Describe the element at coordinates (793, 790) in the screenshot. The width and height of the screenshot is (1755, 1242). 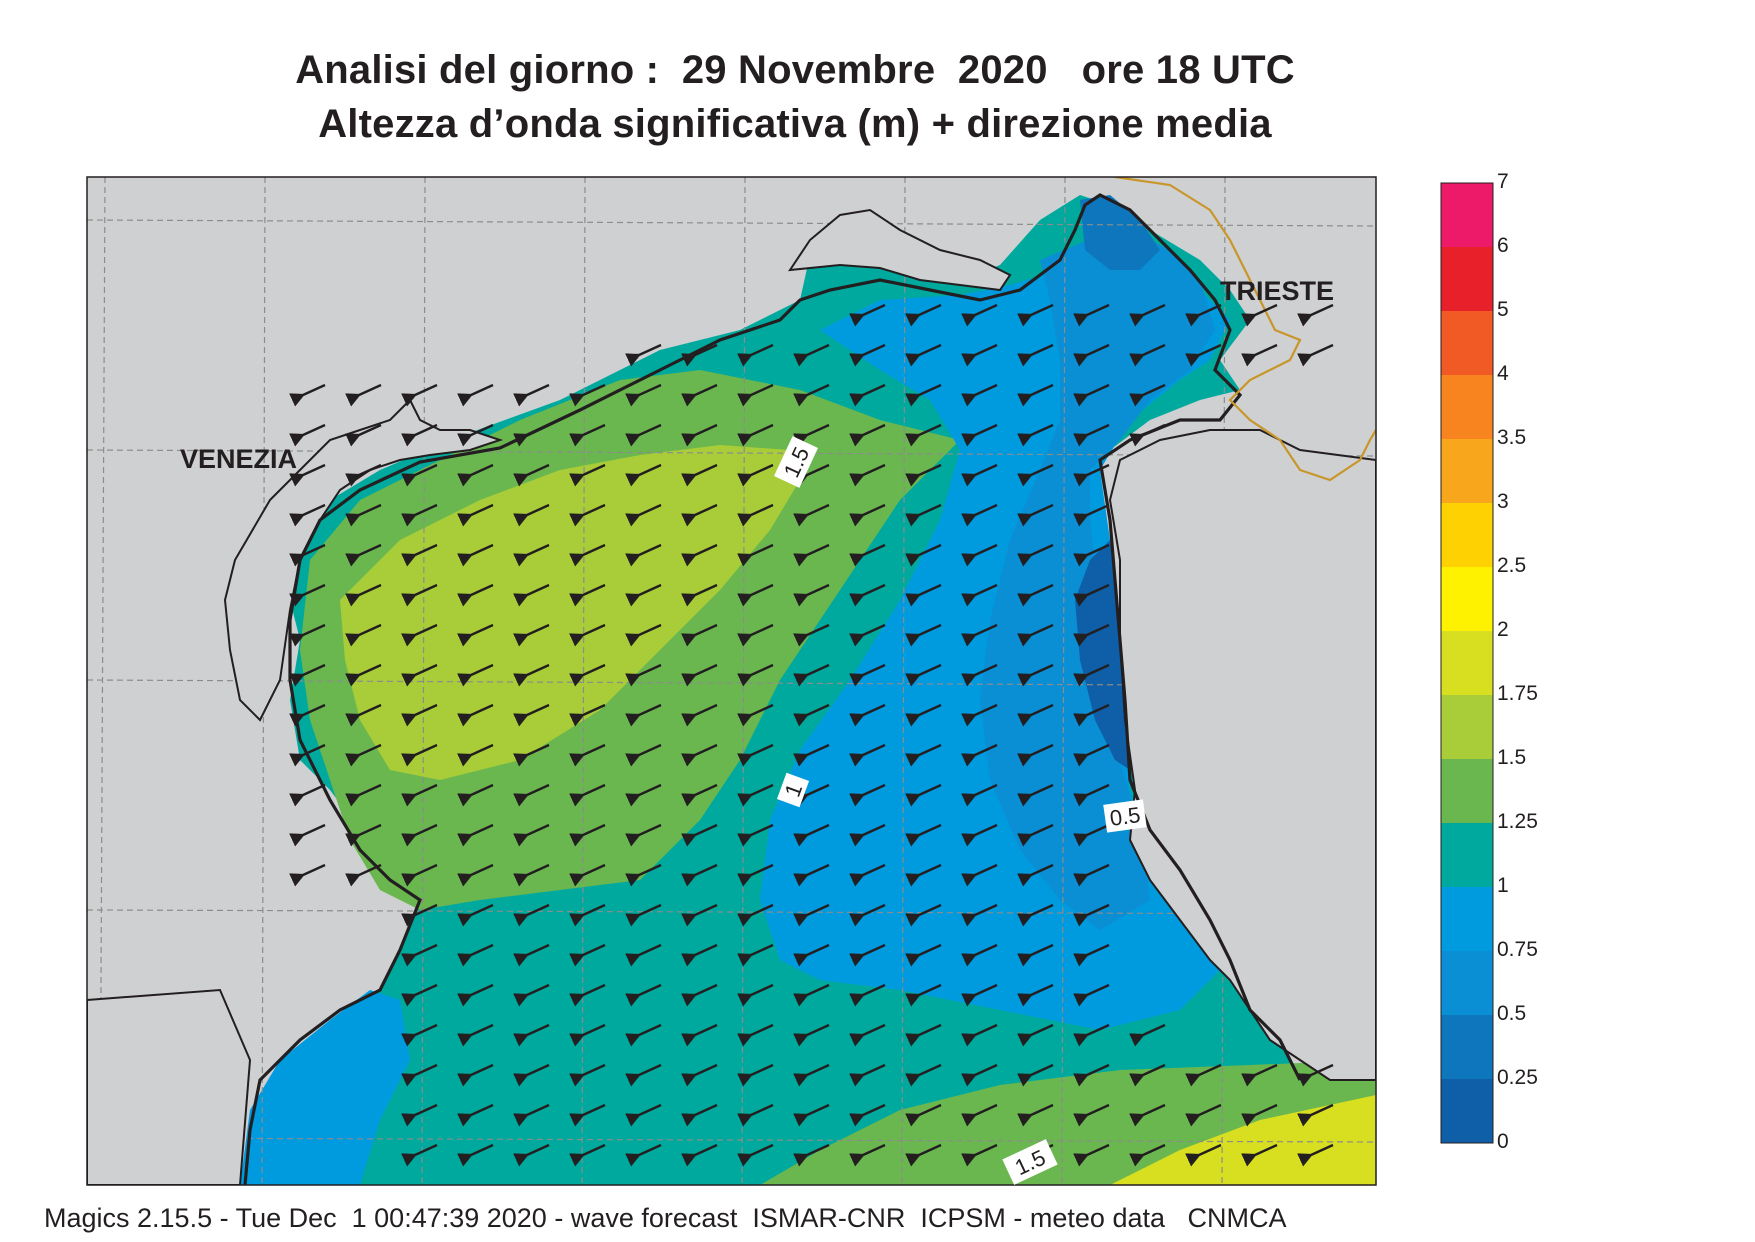
I see `contour-label-1: 1` at that location.